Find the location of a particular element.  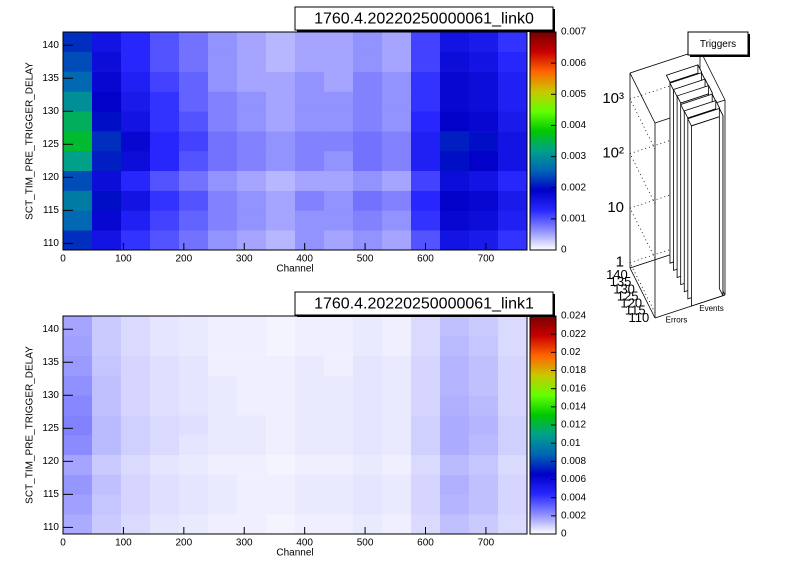

x-tick-label: 700 is located at coordinates (486, 259).